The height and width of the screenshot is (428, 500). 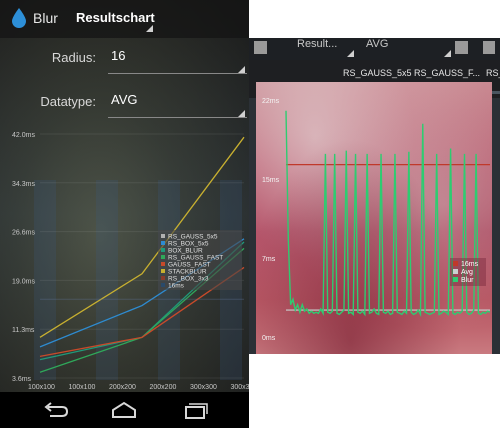 I want to click on overflow-icon, so click(x=489, y=47).